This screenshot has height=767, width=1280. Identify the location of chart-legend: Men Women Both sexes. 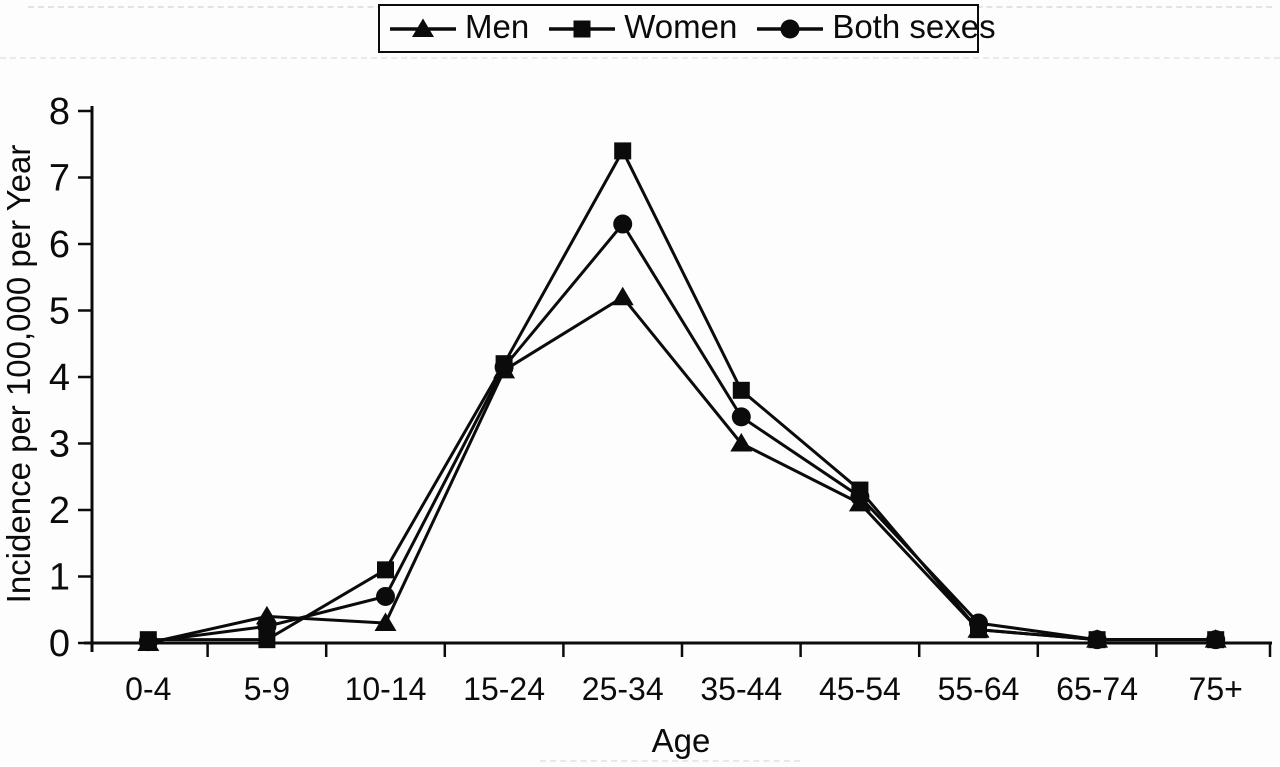
(687, 28).